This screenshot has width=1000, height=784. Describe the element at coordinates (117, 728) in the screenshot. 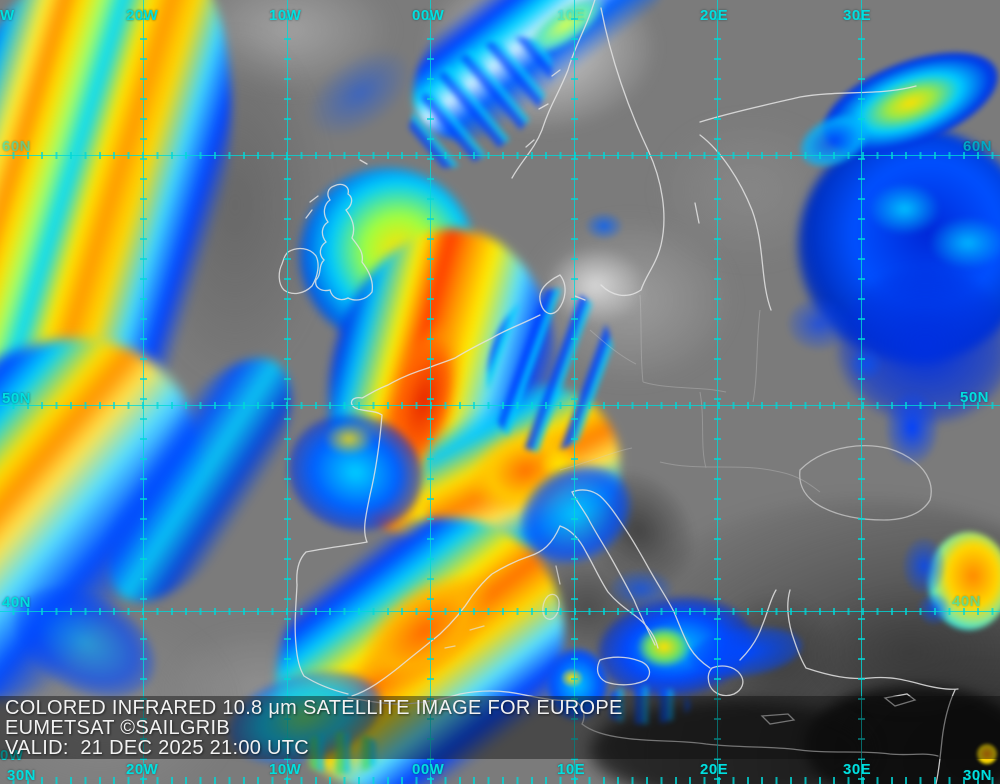

I see `caption-source: EUMETSAT ©SAILGRIB` at that location.